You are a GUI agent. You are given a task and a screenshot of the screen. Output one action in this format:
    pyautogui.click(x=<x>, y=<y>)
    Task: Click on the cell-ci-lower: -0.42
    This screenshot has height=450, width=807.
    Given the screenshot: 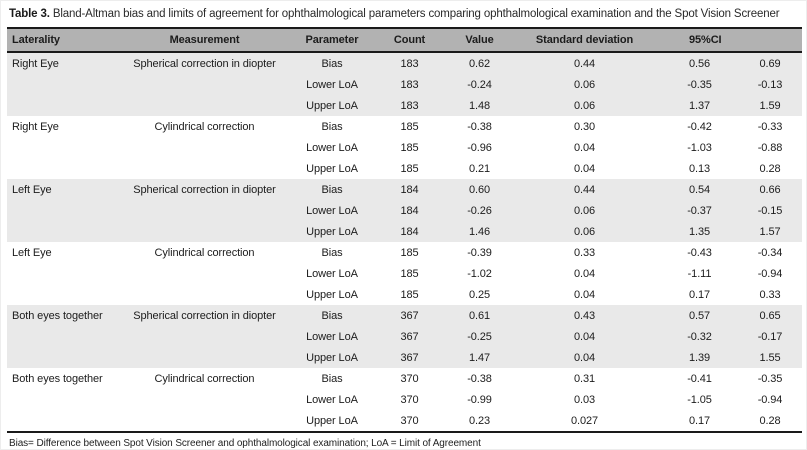 What is the action you would take?
    pyautogui.click(x=699, y=126)
    